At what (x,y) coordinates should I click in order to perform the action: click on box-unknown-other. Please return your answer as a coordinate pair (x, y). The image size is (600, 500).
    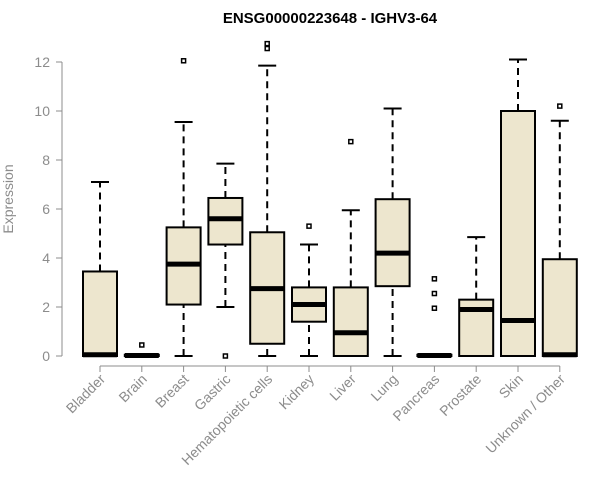
    Looking at the image, I should click on (559, 230).